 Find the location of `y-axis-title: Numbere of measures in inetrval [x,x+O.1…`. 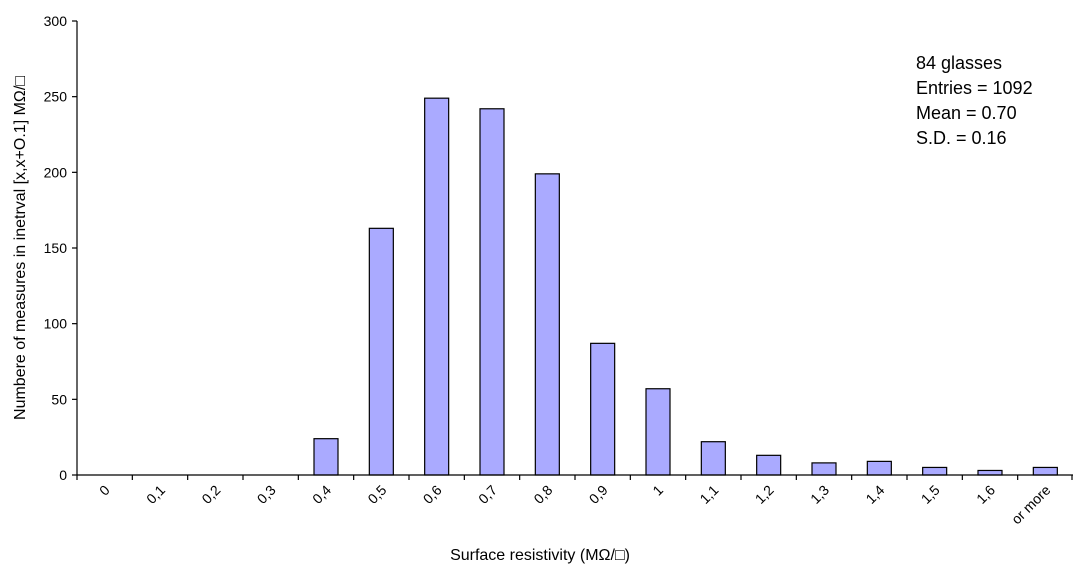

y-axis-title: Numbere of measures in inetrval [x,x+O.1… is located at coordinates (20, 248).